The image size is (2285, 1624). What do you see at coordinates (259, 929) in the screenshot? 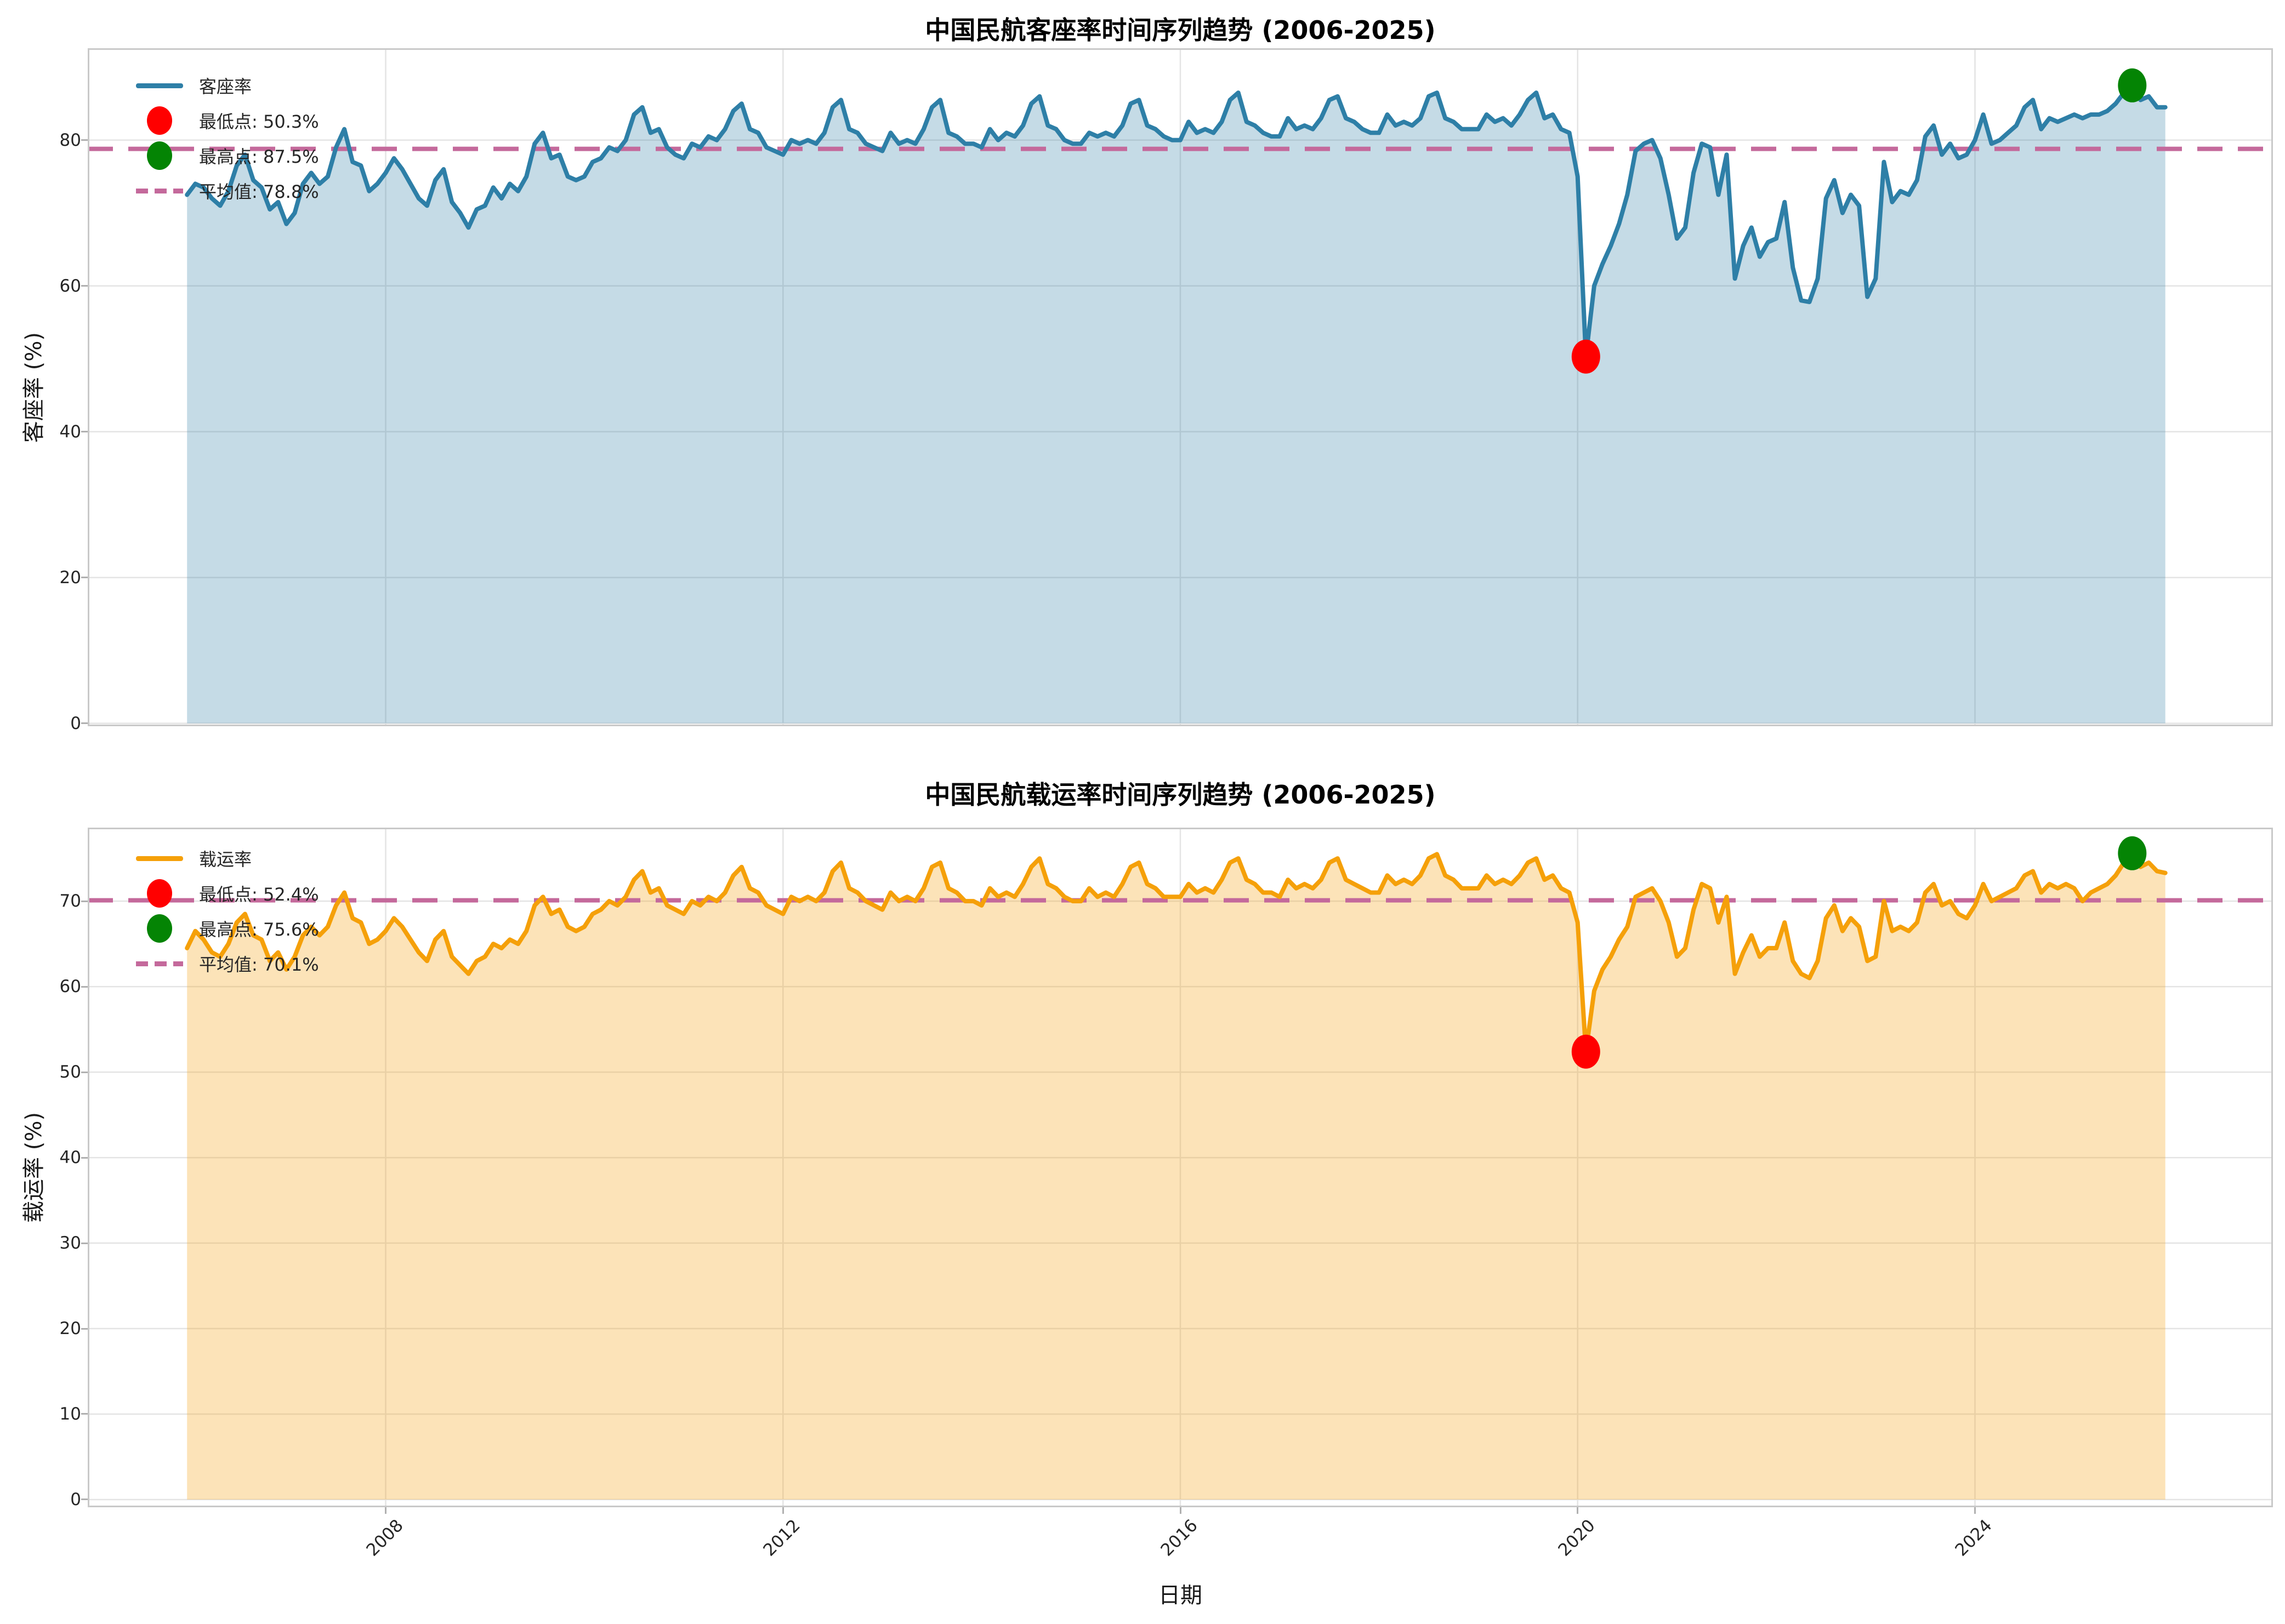
I see `legend-max-label: 最高点: 75.6%` at bounding box center [259, 929].